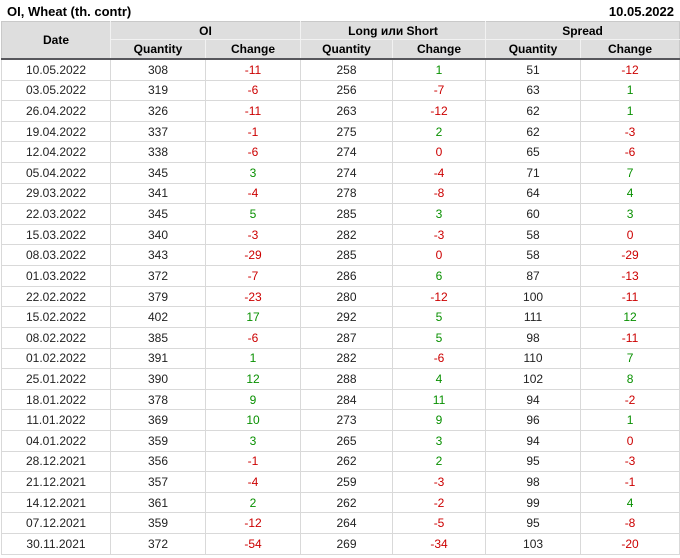 The height and width of the screenshot is (558, 680). What do you see at coordinates (56, 193) in the screenshot?
I see `date-cell: 29.03.2022` at bounding box center [56, 193].